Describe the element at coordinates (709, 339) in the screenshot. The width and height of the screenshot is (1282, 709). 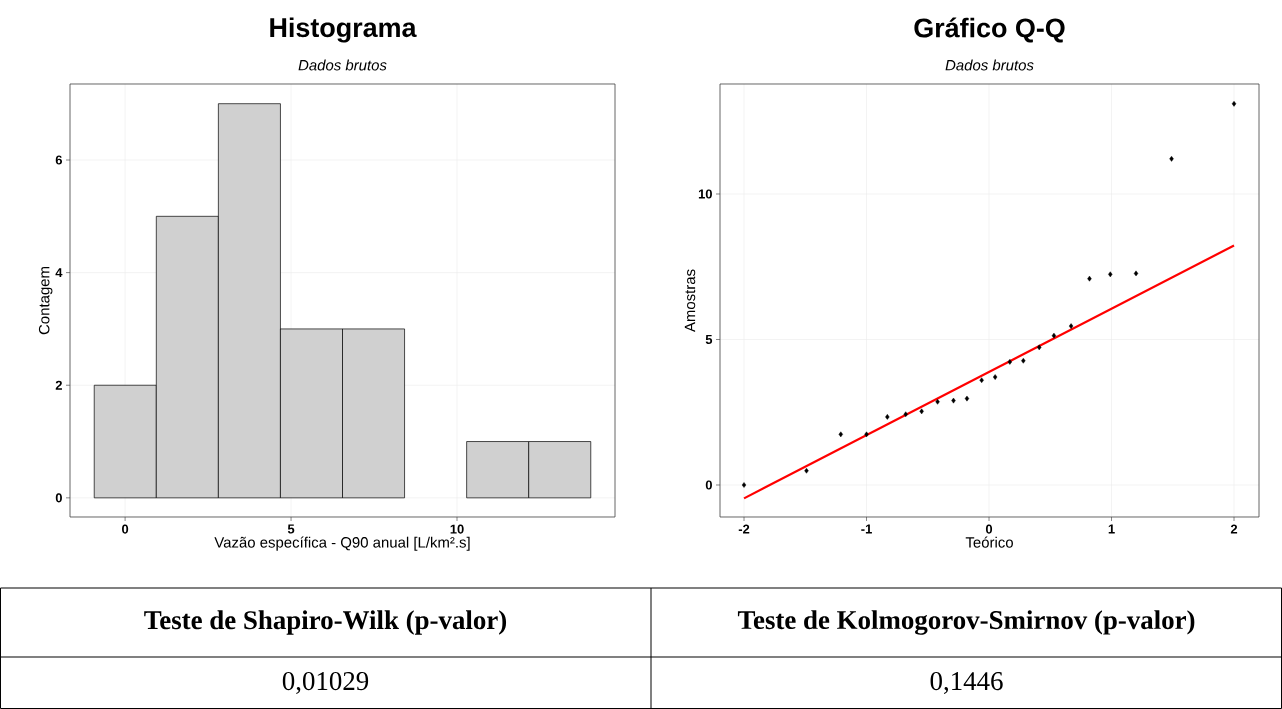
I see `y-tick-label: 5` at that location.